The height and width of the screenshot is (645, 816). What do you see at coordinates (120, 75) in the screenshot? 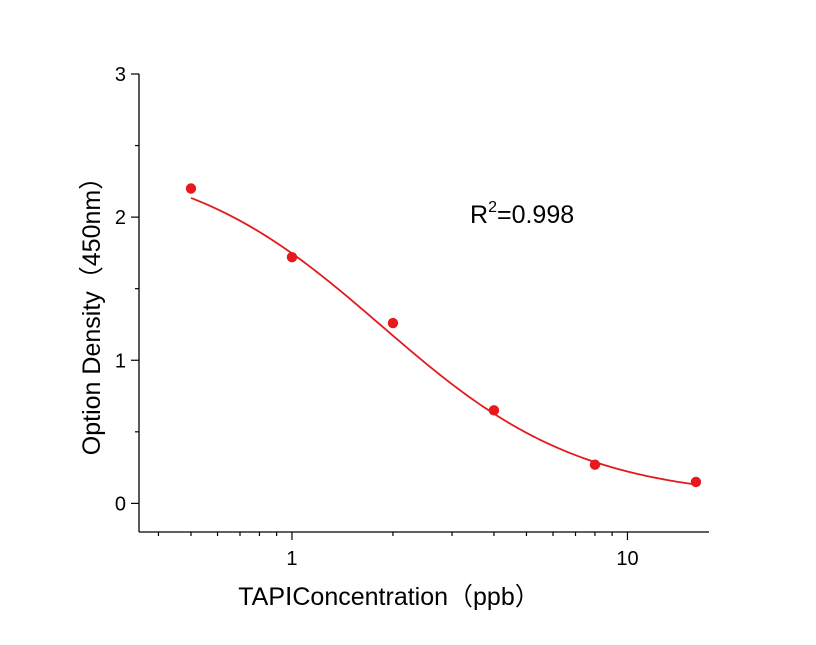
I see `y-tick-label: 3` at bounding box center [120, 75].